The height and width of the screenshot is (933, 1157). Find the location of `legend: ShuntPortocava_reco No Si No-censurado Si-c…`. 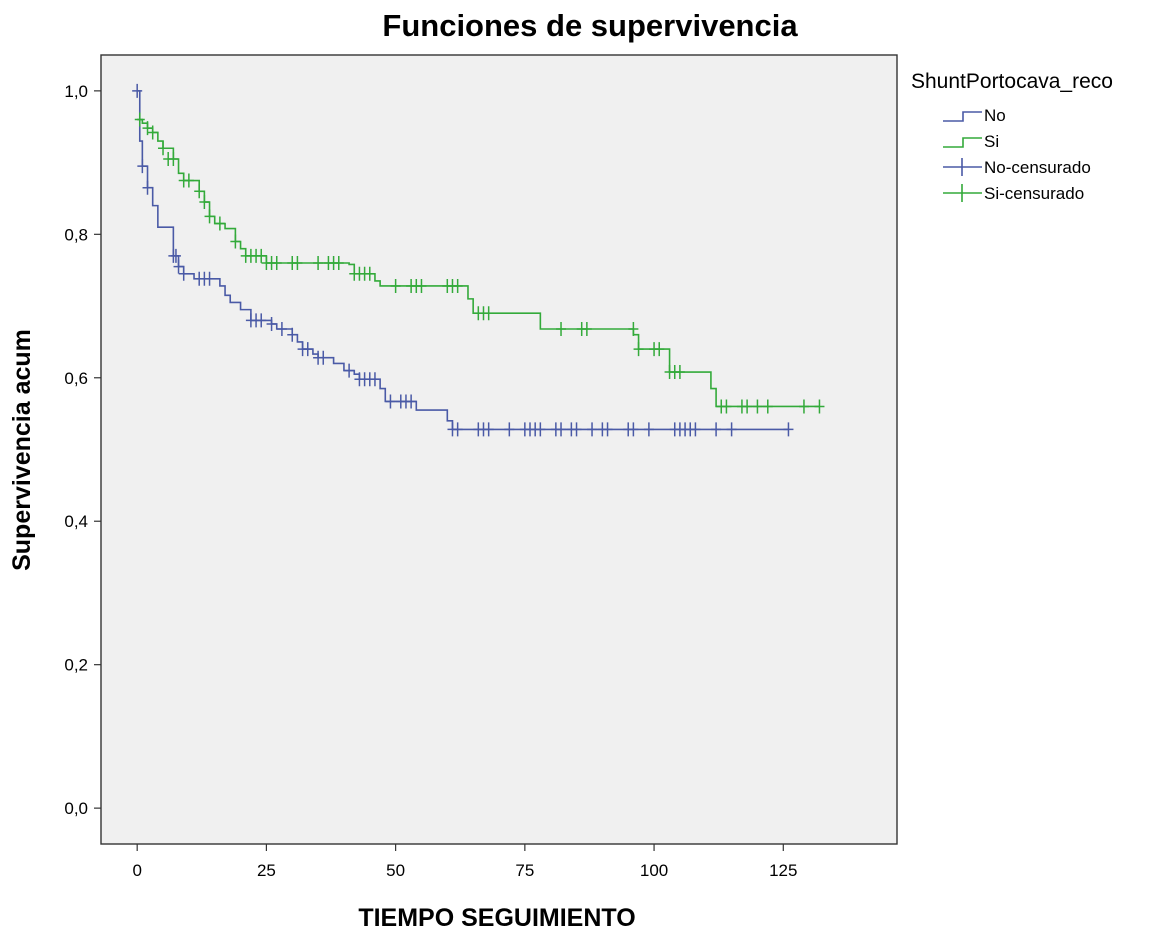

legend: ShuntPortocava_reco No Si No-censurado Si-c… is located at coordinates (1012, 136).